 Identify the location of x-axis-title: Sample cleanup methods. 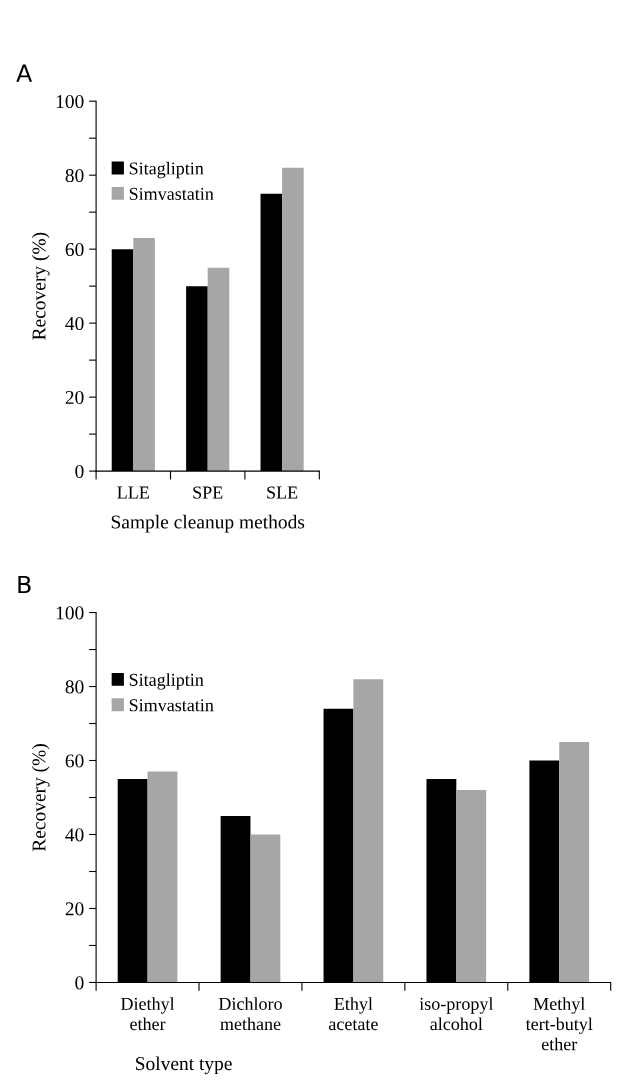
(208, 523).